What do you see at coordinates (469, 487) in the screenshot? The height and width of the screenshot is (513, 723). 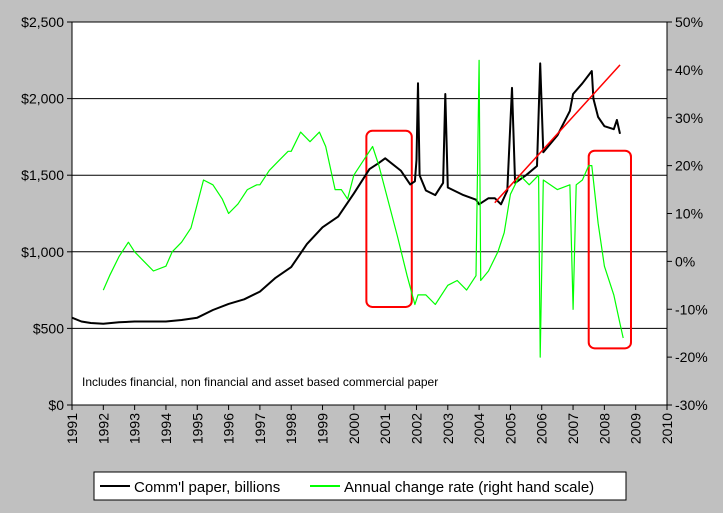 I see `legend-label: Annual change rate (right hand scale)` at bounding box center [469, 487].